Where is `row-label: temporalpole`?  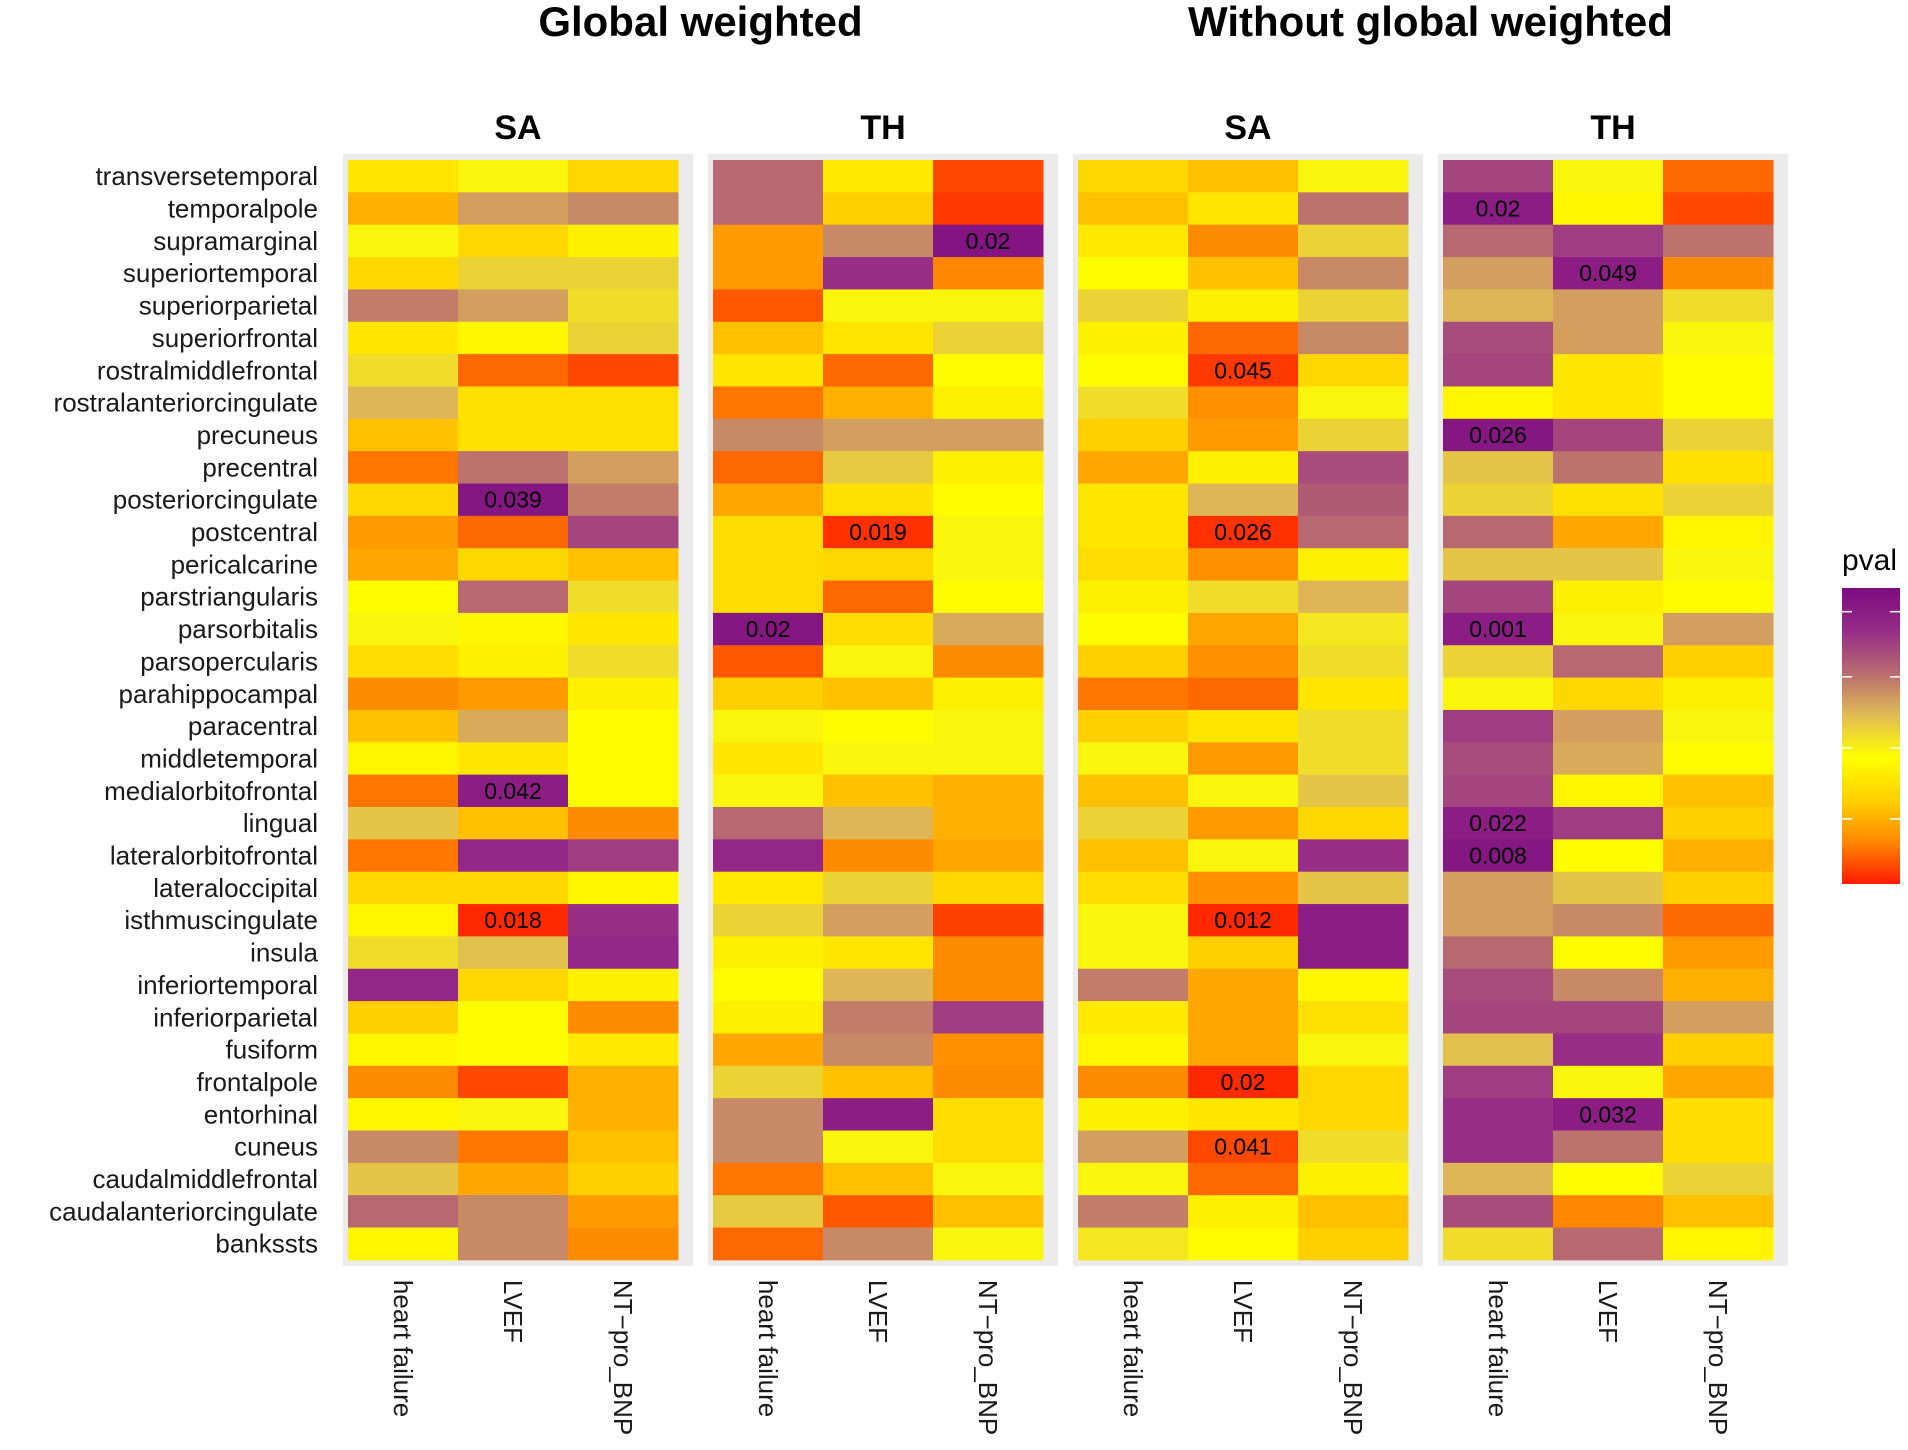
row-label: temporalpole is located at coordinates (243, 209).